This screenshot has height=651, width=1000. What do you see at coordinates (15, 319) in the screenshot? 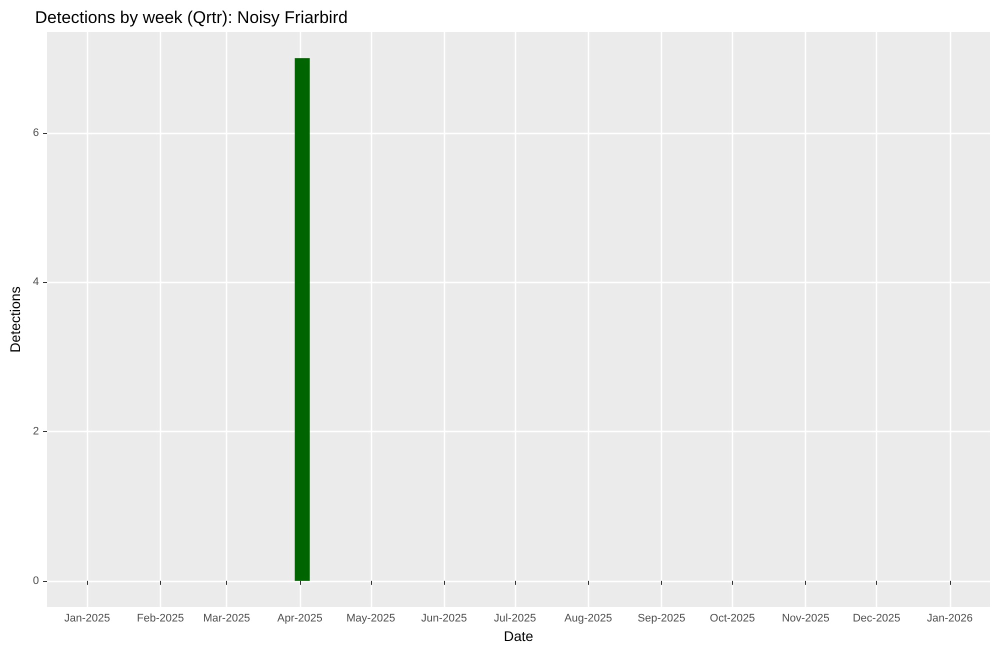
I see `y-axis-title: Detections` at bounding box center [15, 319].